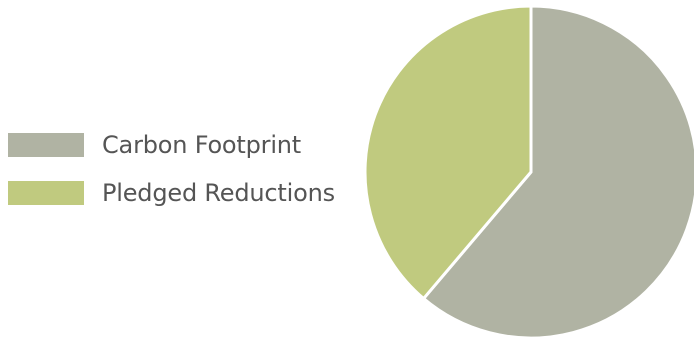 This screenshot has width=694, height=339. Describe the element at coordinates (46, 145) in the screenshot. I see `legend-swatch-carbon-footprint` at that location.